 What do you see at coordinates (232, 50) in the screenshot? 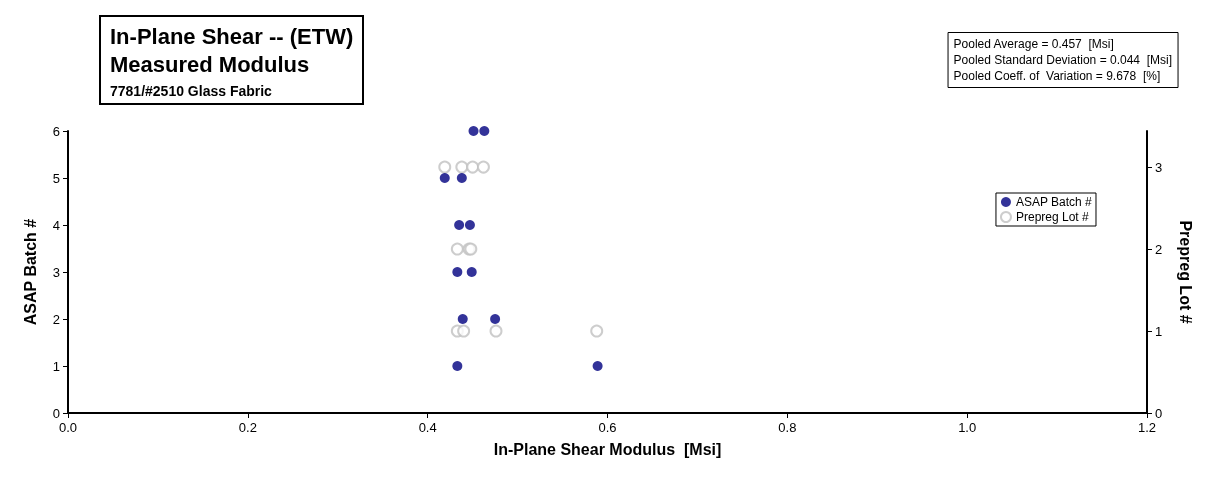
I see `chart-title: In-Plane Shear -- (ETW) Measured Modulus` at bounding box center [232, 50].